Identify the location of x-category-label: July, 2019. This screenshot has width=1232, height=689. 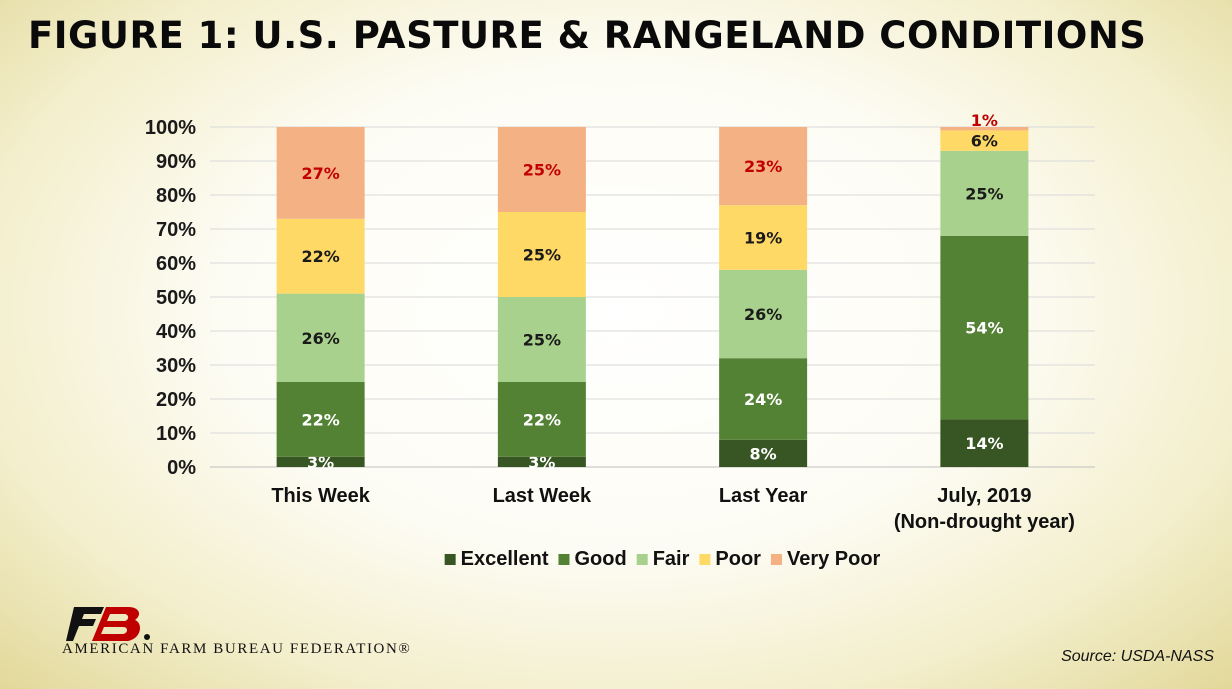
(984, 496).